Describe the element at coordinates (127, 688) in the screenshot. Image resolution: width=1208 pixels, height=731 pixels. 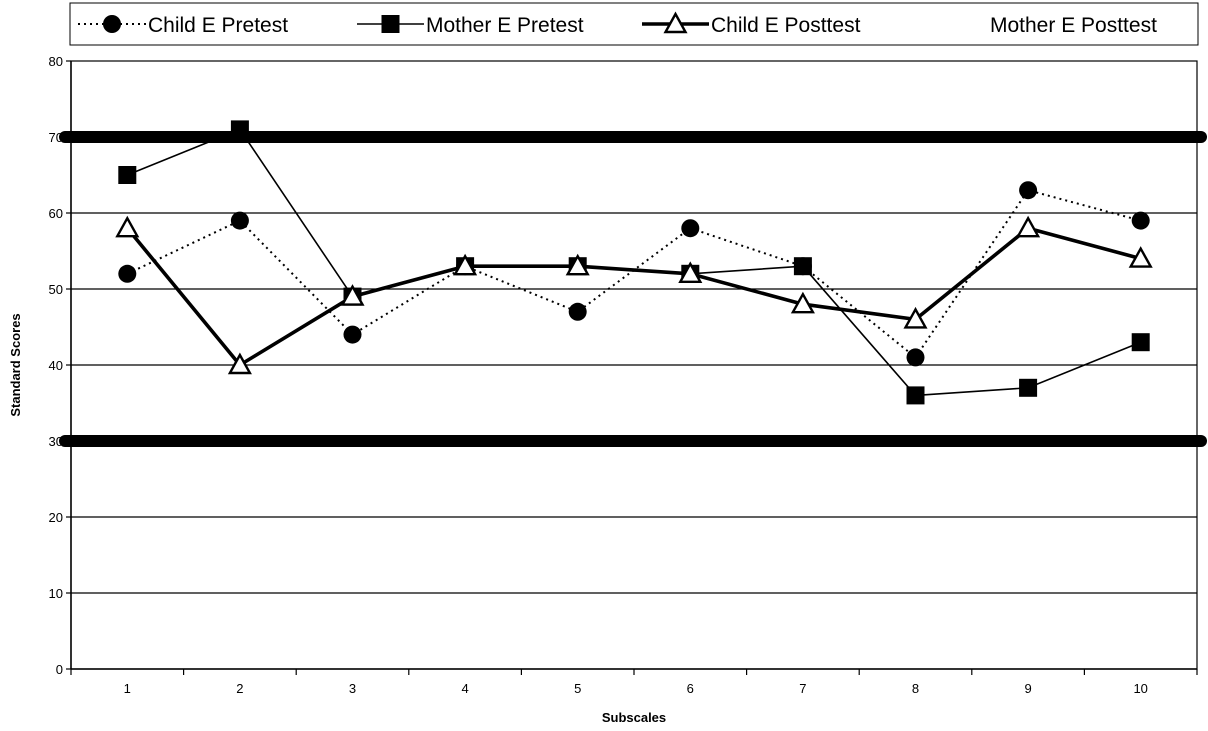
I see `x-tick-label: 1` at that location.